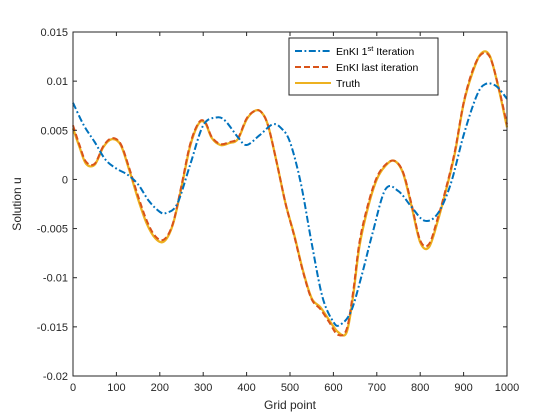 The height and width of the screenshot is (420, 560). I want to click on y-tick-label: 0.015, so click(54, 33).